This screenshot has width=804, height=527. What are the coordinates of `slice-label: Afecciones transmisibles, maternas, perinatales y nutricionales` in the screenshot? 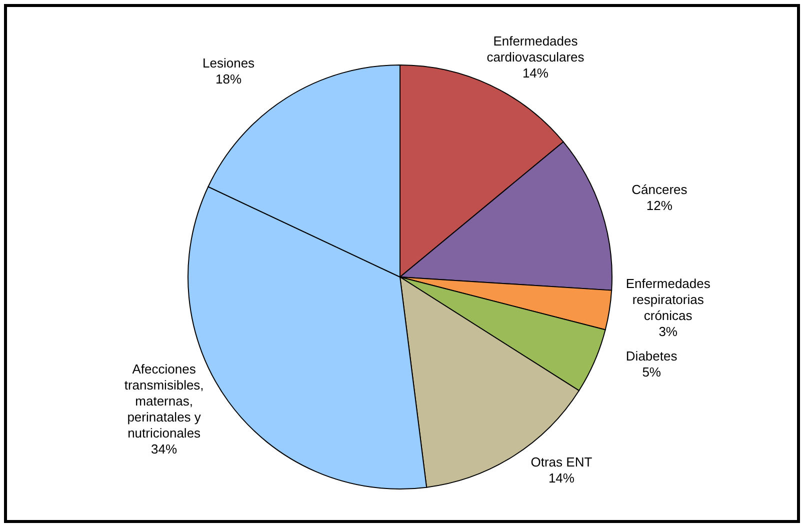 It's located at (164, 402).